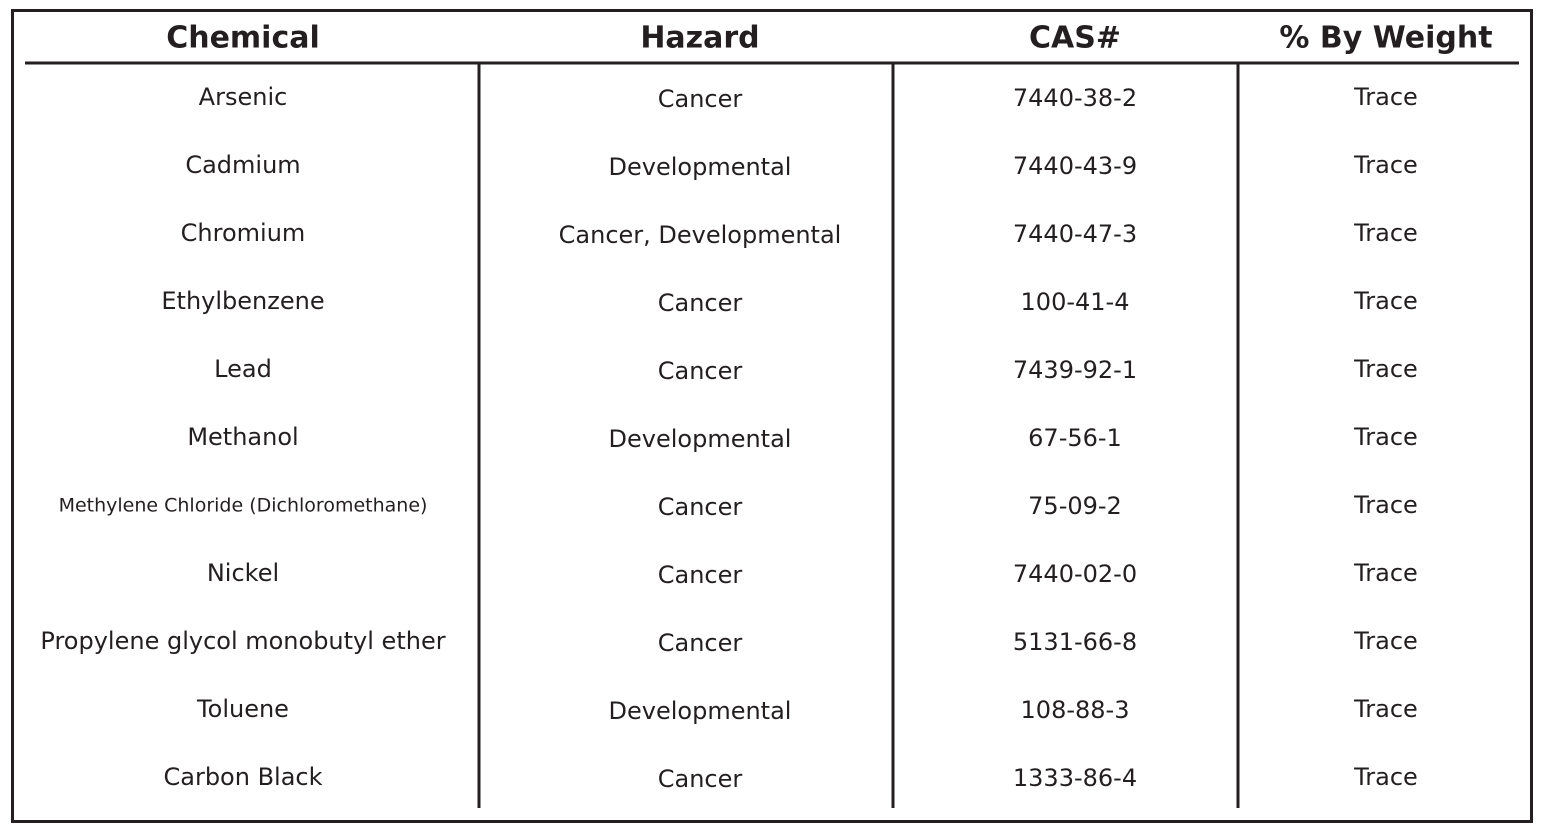 The image size is (1542, 830). Describe the element at coordinates (242, 301) in the screenshot. I see `table-cell: Ethylbenzene` at that location.